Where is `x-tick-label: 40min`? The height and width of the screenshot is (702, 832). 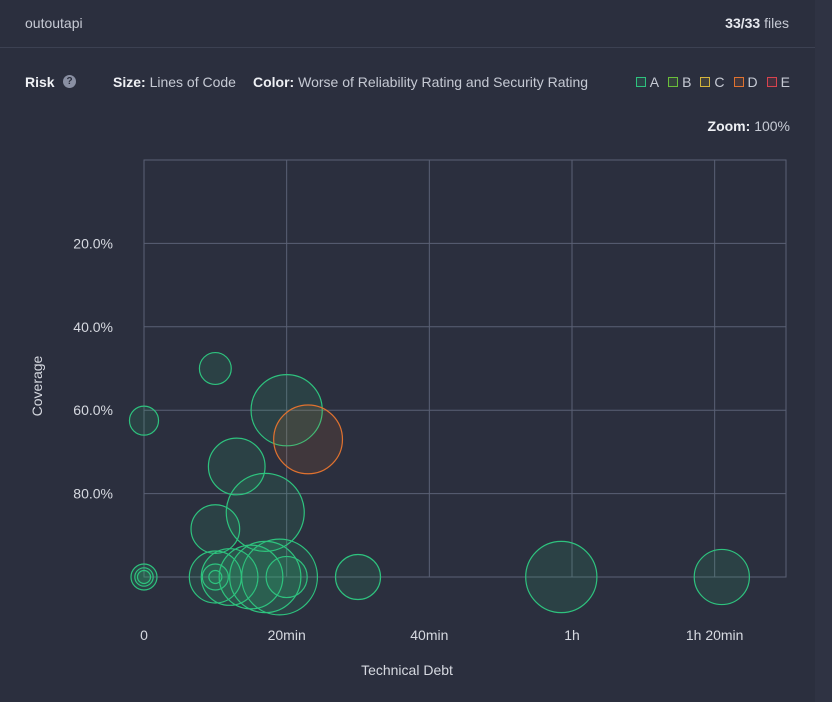 x-tick-label: 40min is located at coordinates (429, 635).